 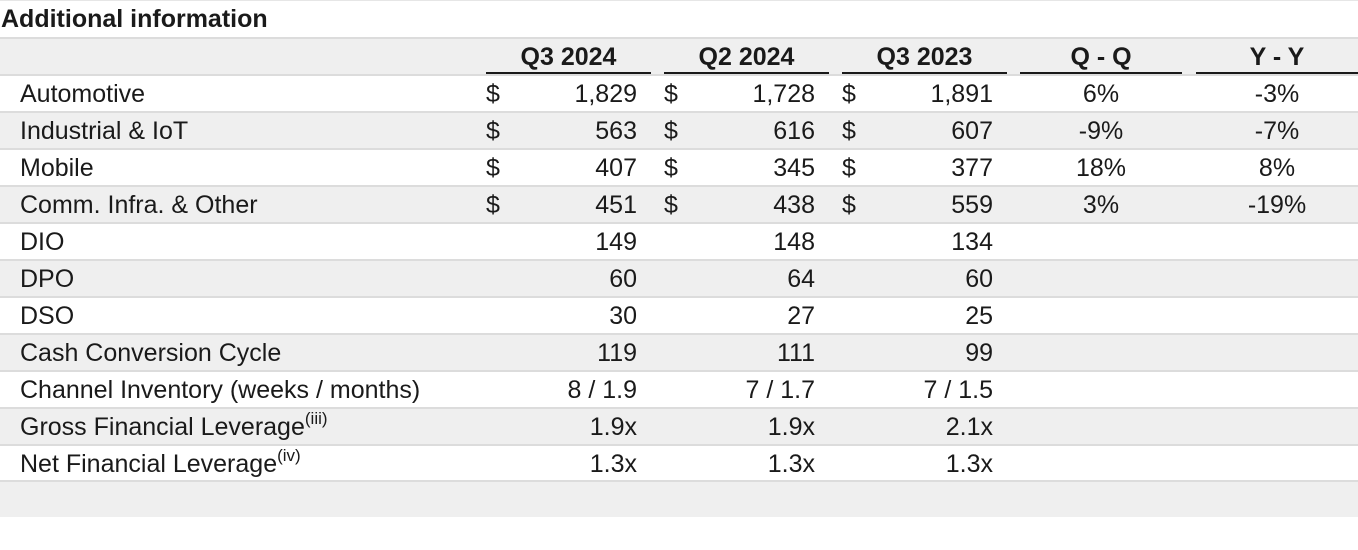 I want to click on value-y-y: 8%, so click(x=1277, y=168).